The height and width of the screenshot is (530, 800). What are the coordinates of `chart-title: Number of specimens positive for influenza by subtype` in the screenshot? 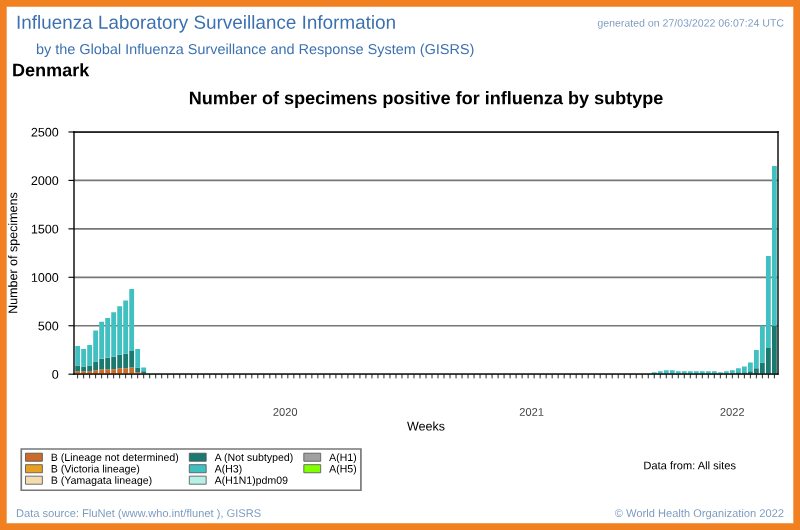 It's located at (426, 99).